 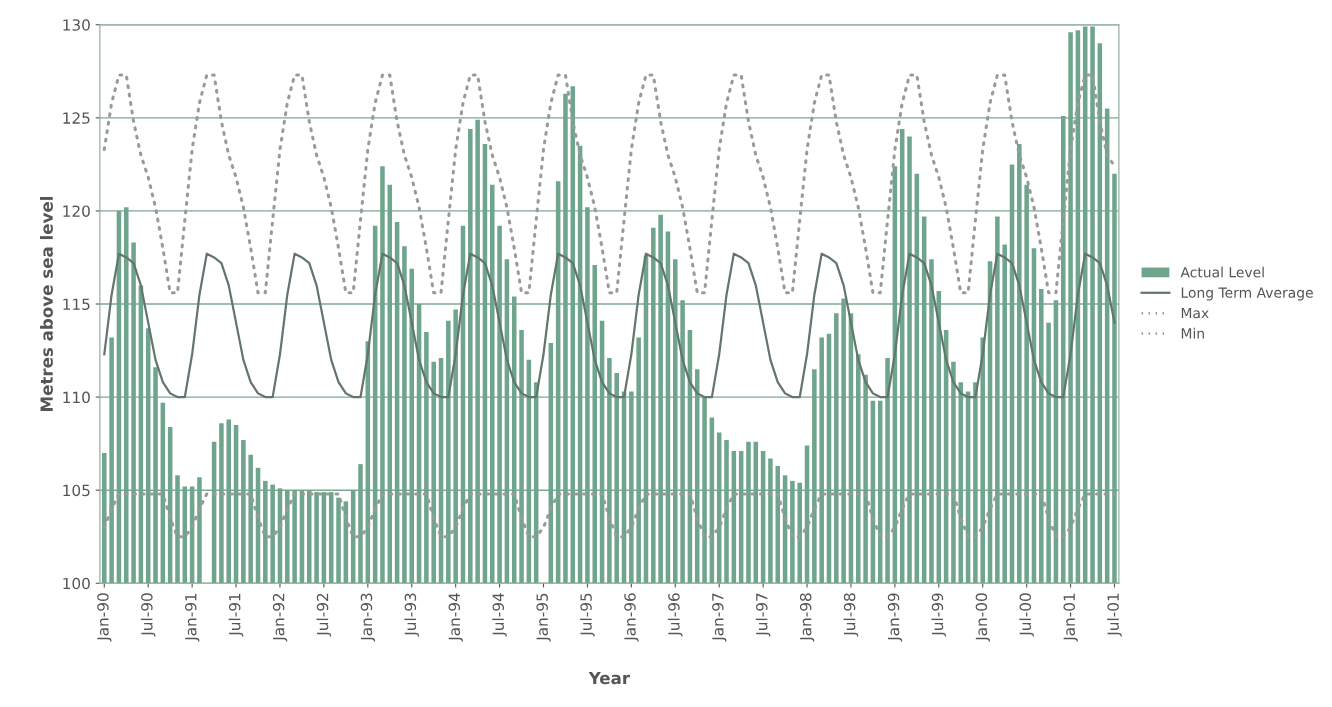 I want to click on x-tick-label: Jul-01, so click(x=1114, y=615).